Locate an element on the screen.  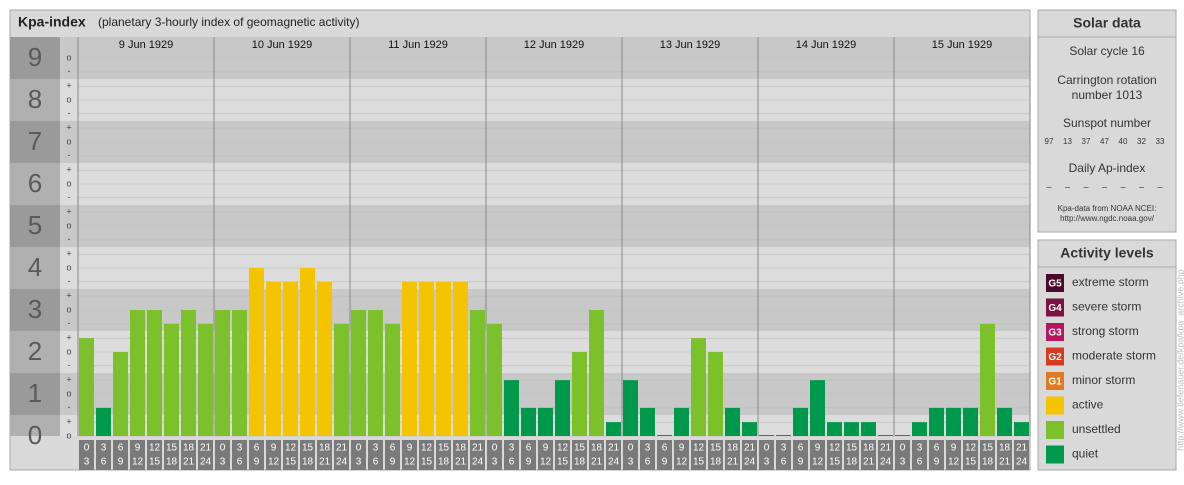
y-tick-label: 7 is located at coordinates (35, 141).